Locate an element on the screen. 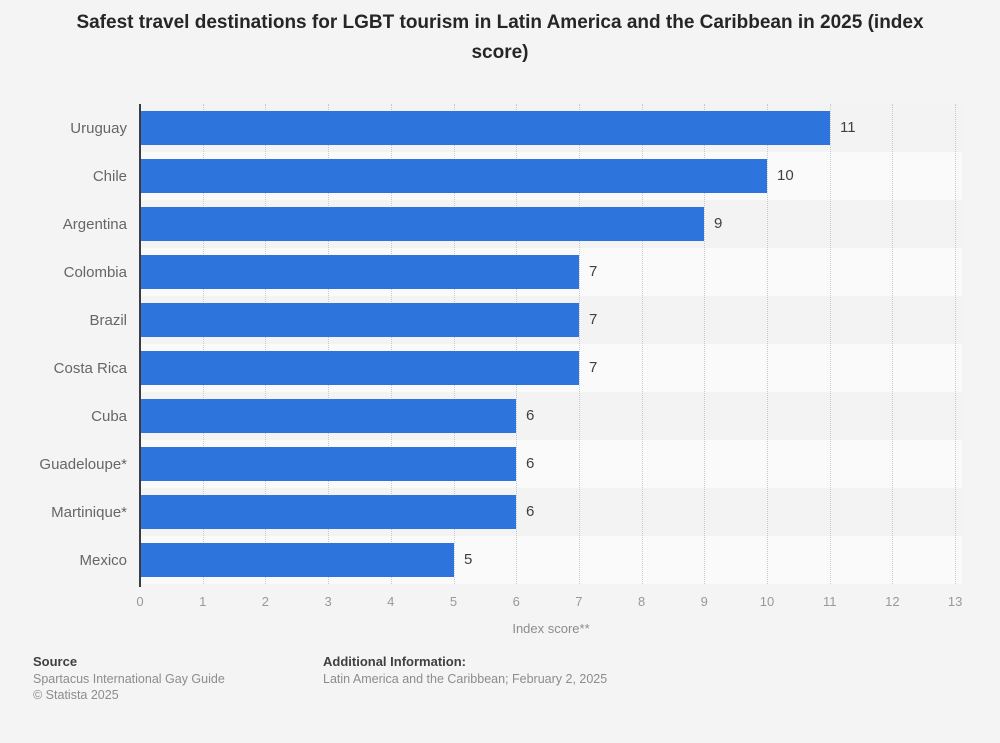  x-tick-label: 12 is located at coordinates (892, 601).